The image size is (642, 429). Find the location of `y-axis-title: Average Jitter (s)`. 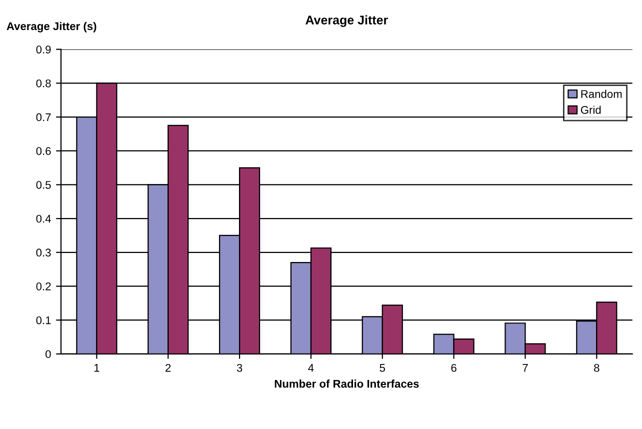

y-axis-title: Average Jitter (s) is located at coordinates (51, 27).